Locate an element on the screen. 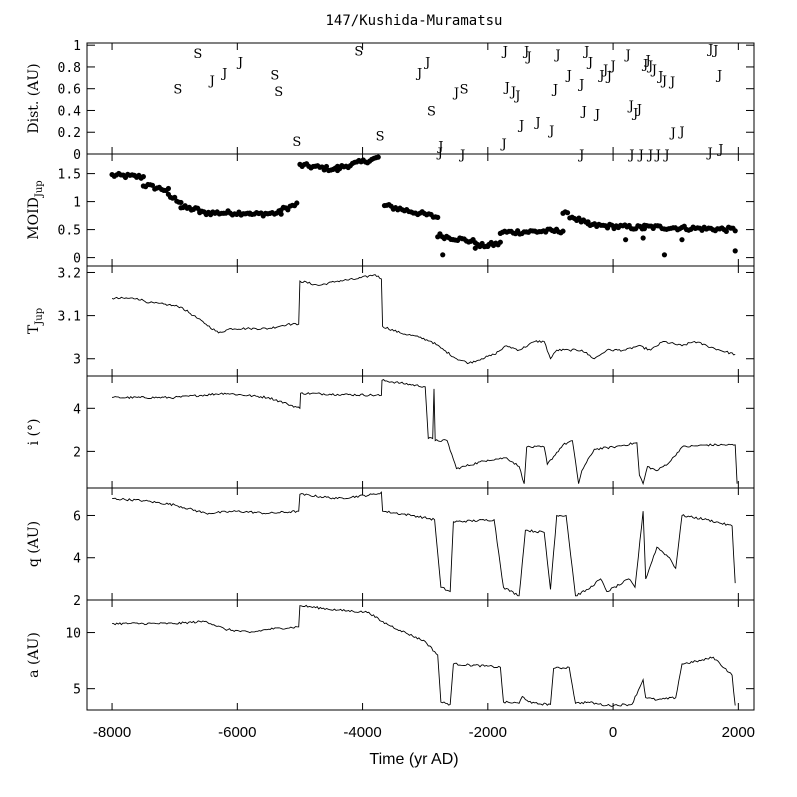 This screenshot has width=797, height=797. panel-incl: 2 4 i (°) is located at coordinates (390, 432).